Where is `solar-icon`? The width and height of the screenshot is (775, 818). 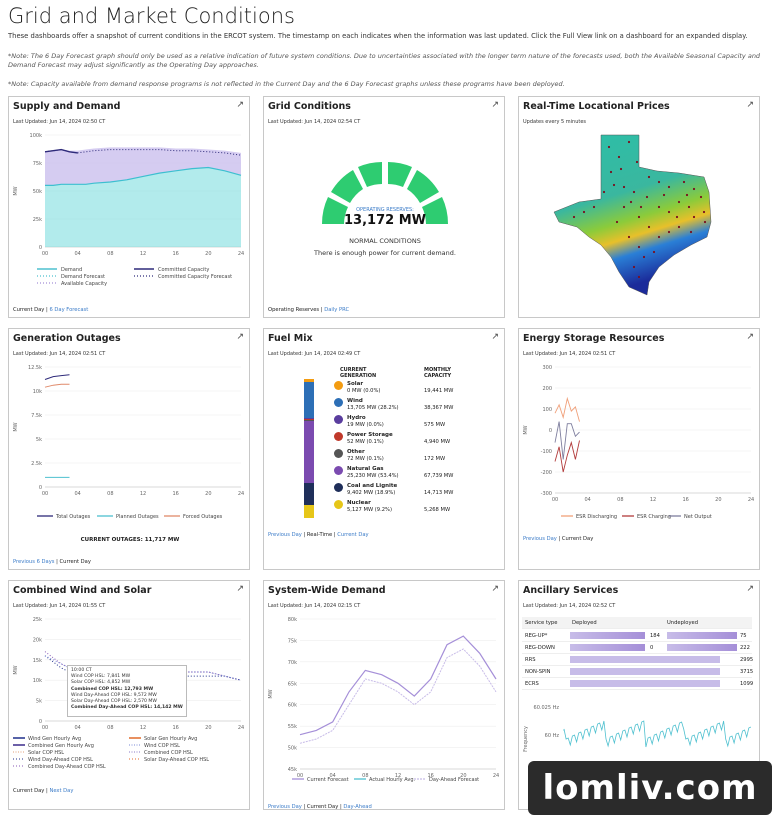
solar-icon is located at coordinates (338, 385).